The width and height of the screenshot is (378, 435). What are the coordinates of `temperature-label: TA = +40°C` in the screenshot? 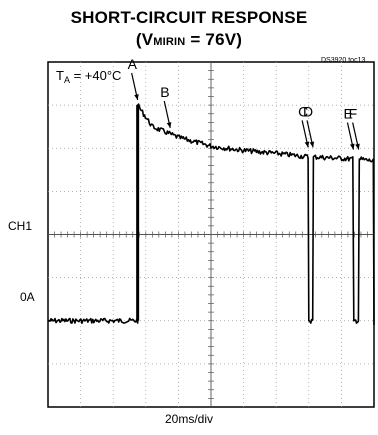 It's located at (88, 76).